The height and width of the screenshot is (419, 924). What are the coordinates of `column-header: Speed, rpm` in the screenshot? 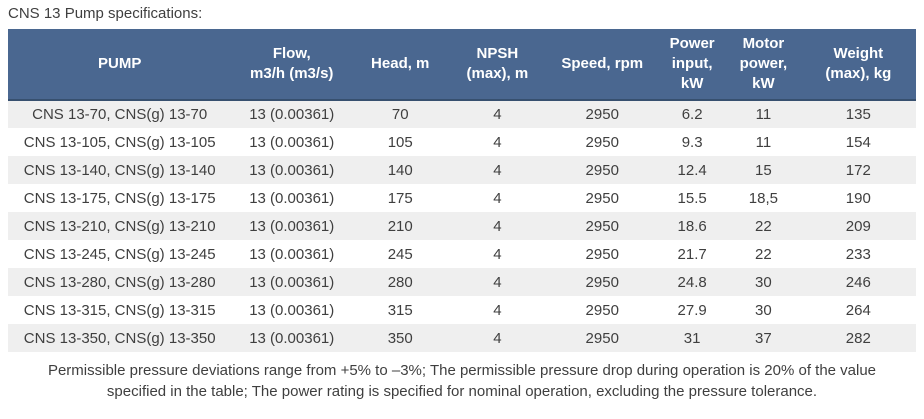 It's located at (602, 65).